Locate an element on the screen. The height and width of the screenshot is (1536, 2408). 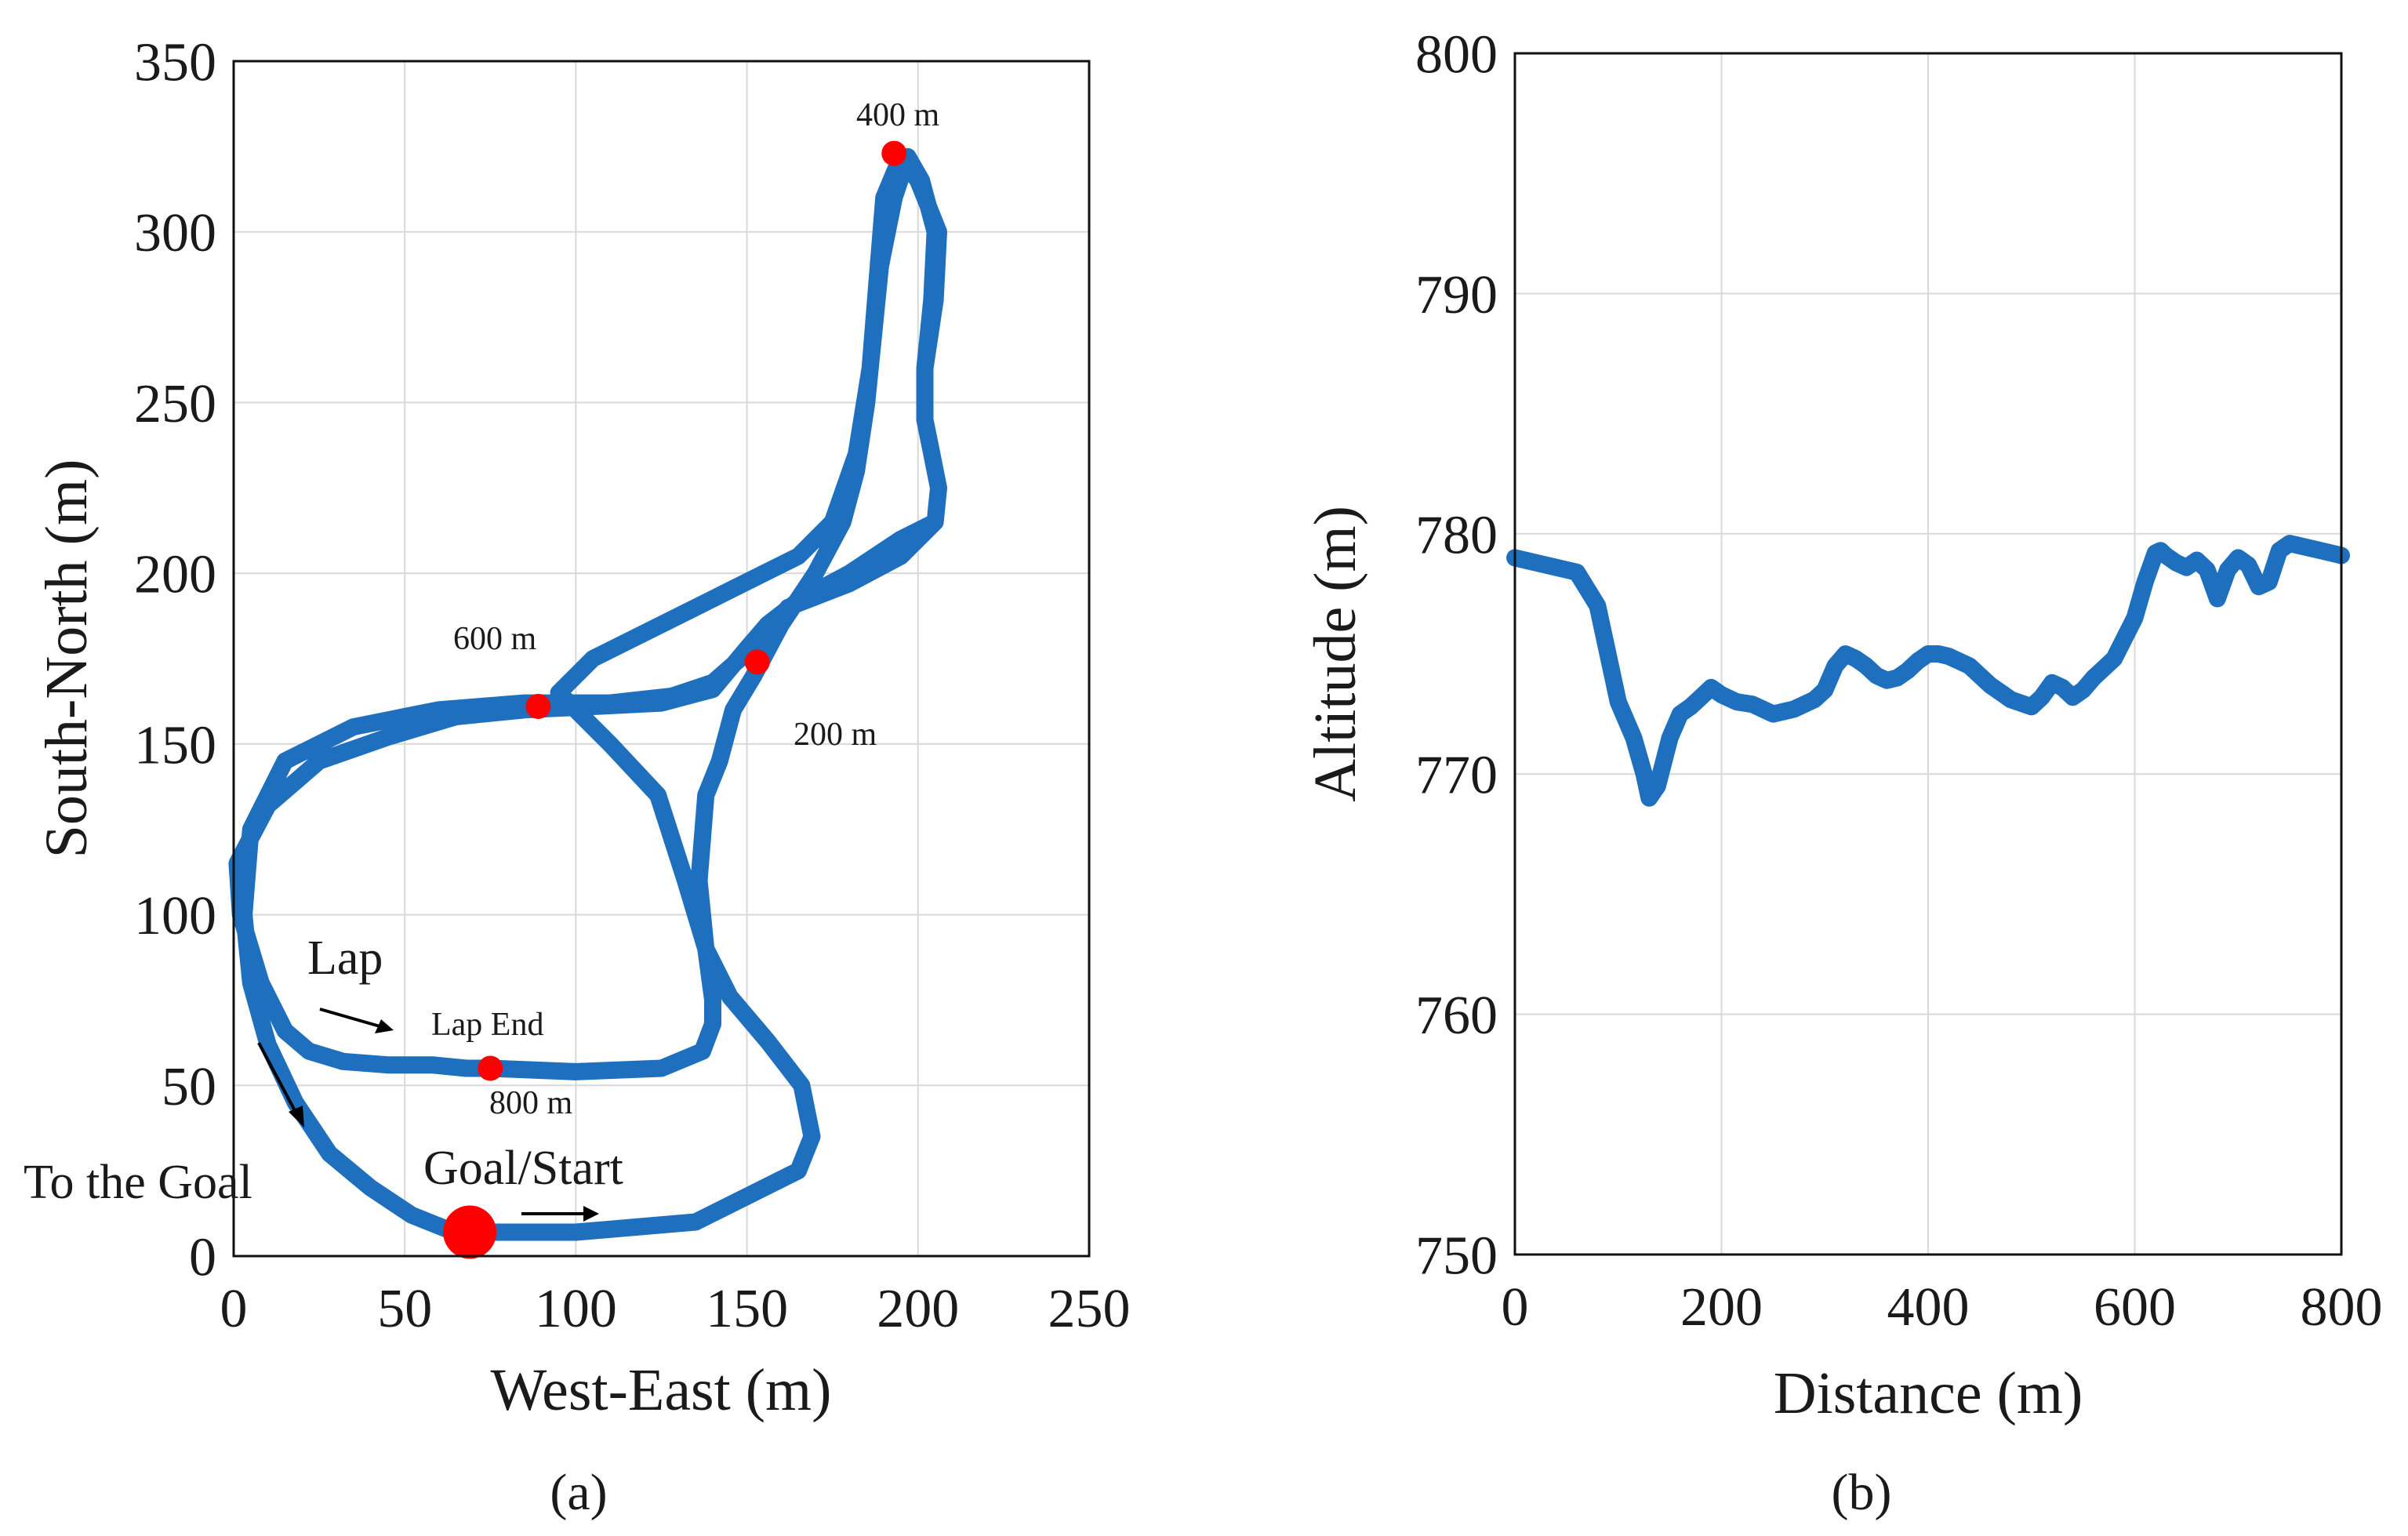
panel-b-x-tick-label: 200 is located at coordinates (1721, 1307).